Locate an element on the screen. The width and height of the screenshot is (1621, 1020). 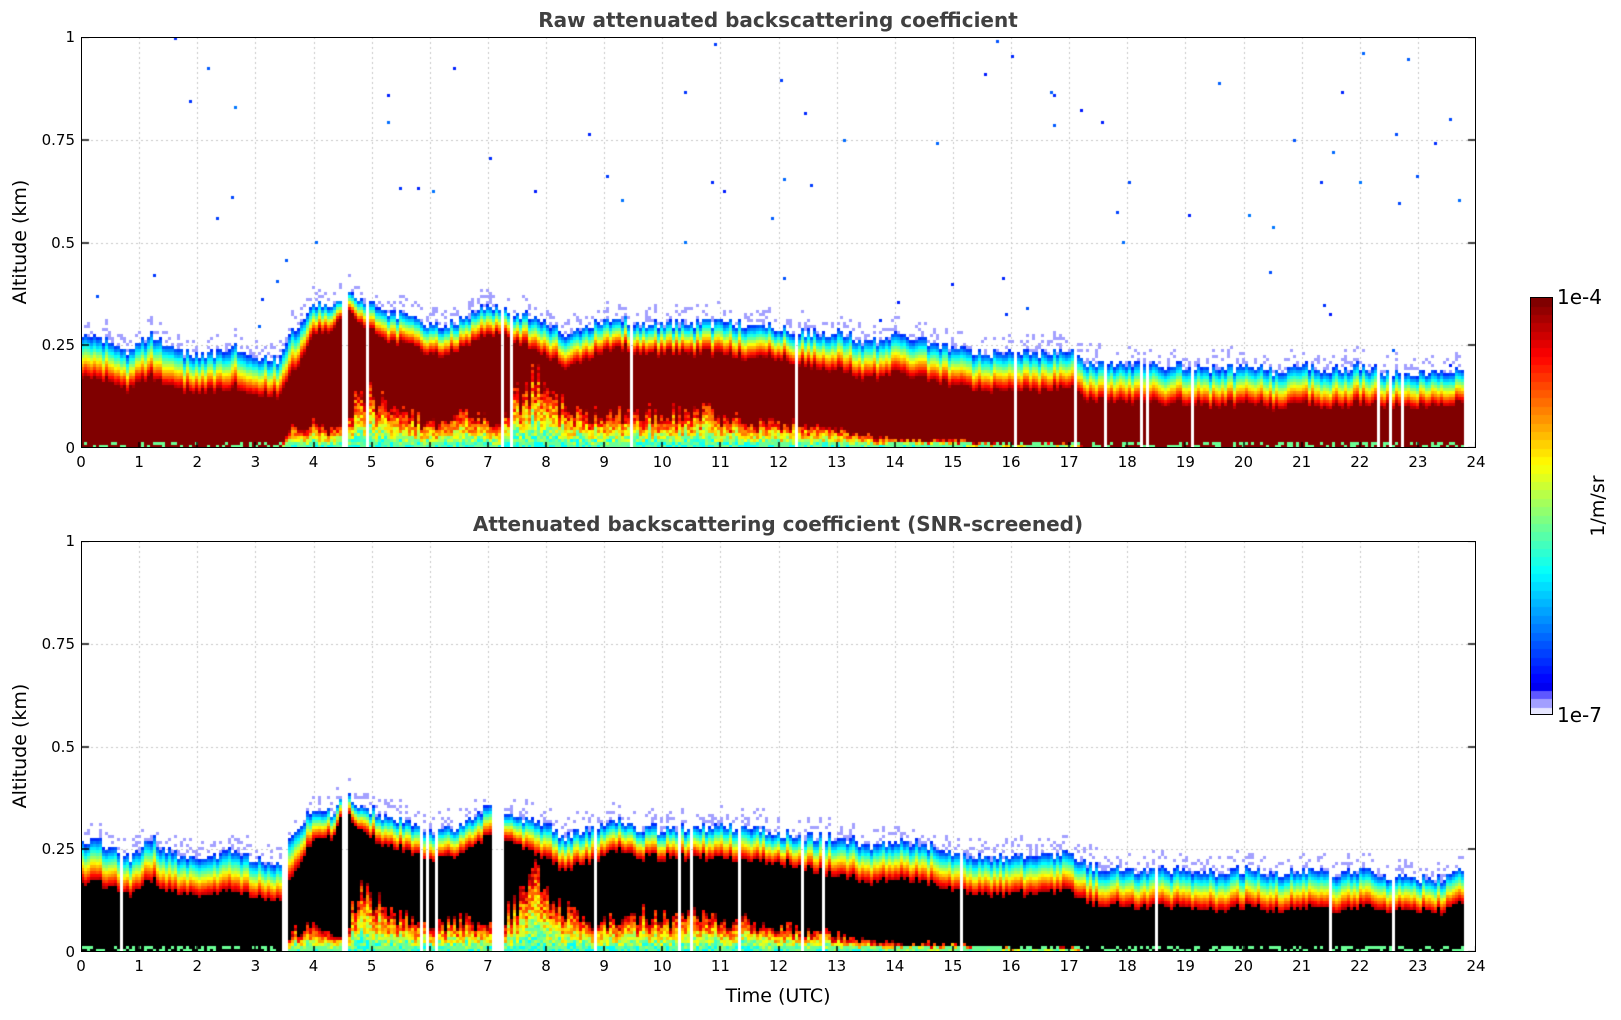
colorbar-max-label: 1e-4 is located at coordinates (1579, 297).